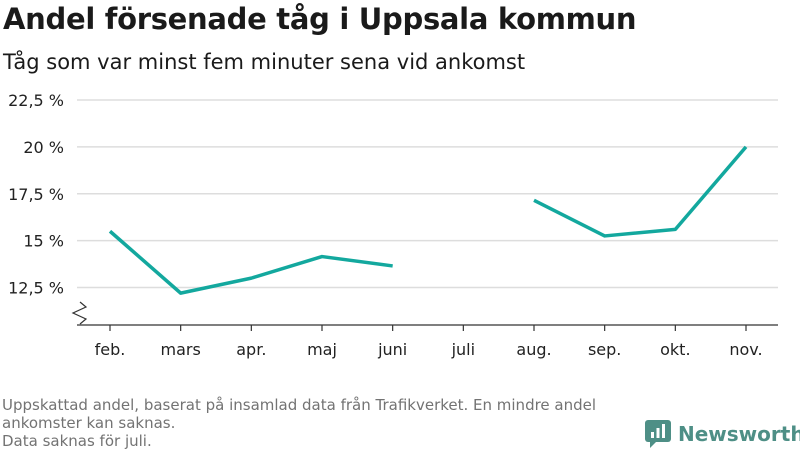 This screenshot has width=800, height=450. What do you see at coordinates (43, 147) in the screenshot?
I see `y-tick-label: 20 %` at bounding box center [43, 147].